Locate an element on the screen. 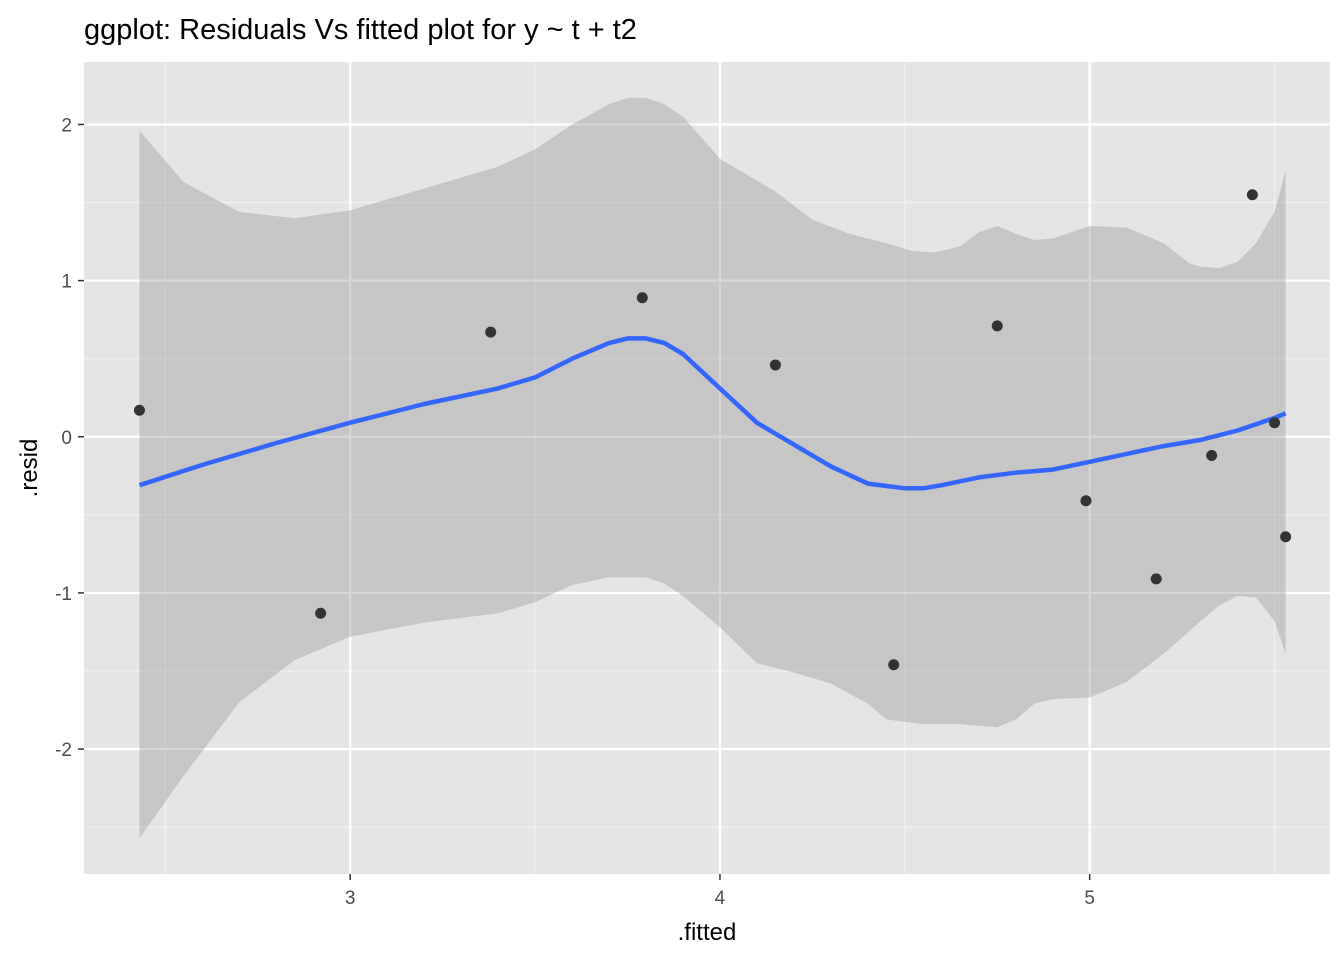  x-axis: 3 4 5 is located at coordinates (720, 891).